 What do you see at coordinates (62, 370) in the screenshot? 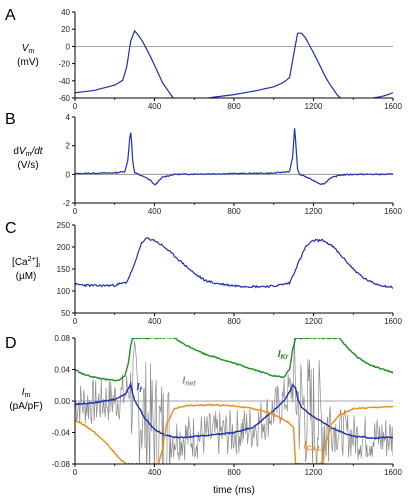
I see `y-tick-label: 0.04` at bounding box center [62, 370].